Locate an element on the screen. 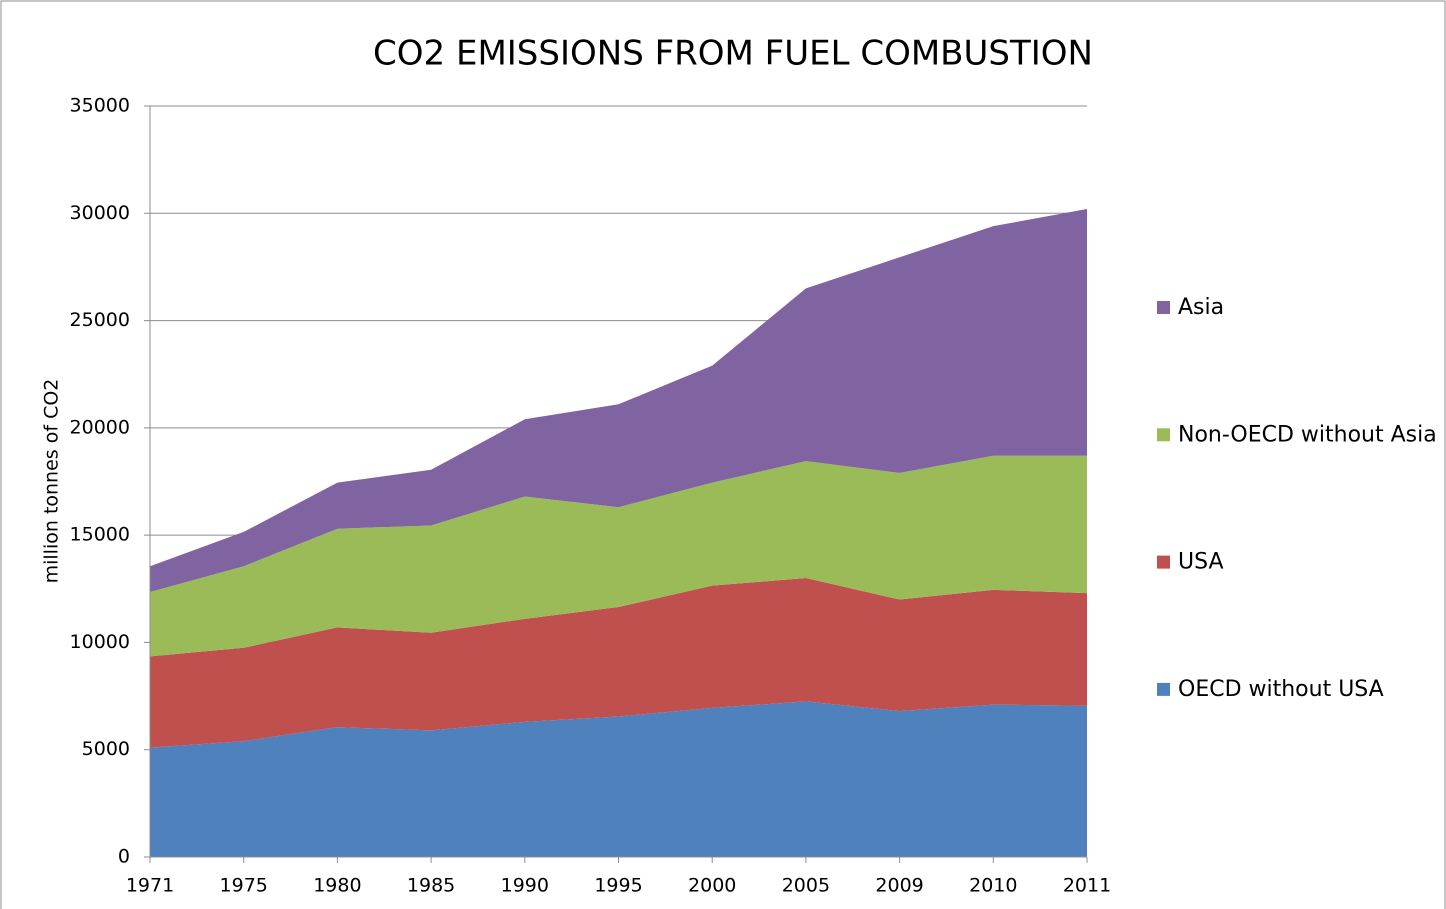  y-tick-label: 35000 is located at coordinates (100, 106).